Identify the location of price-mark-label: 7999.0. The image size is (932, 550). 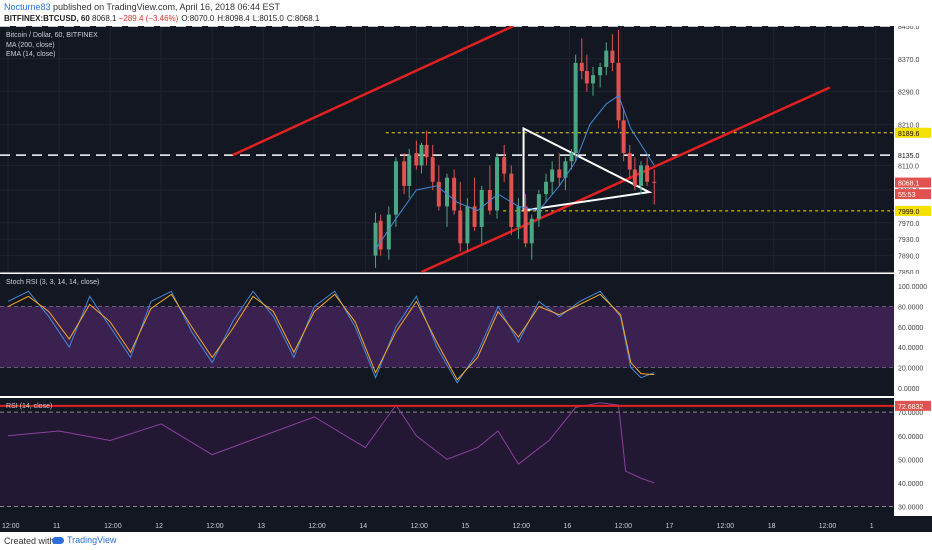
(909, 212).